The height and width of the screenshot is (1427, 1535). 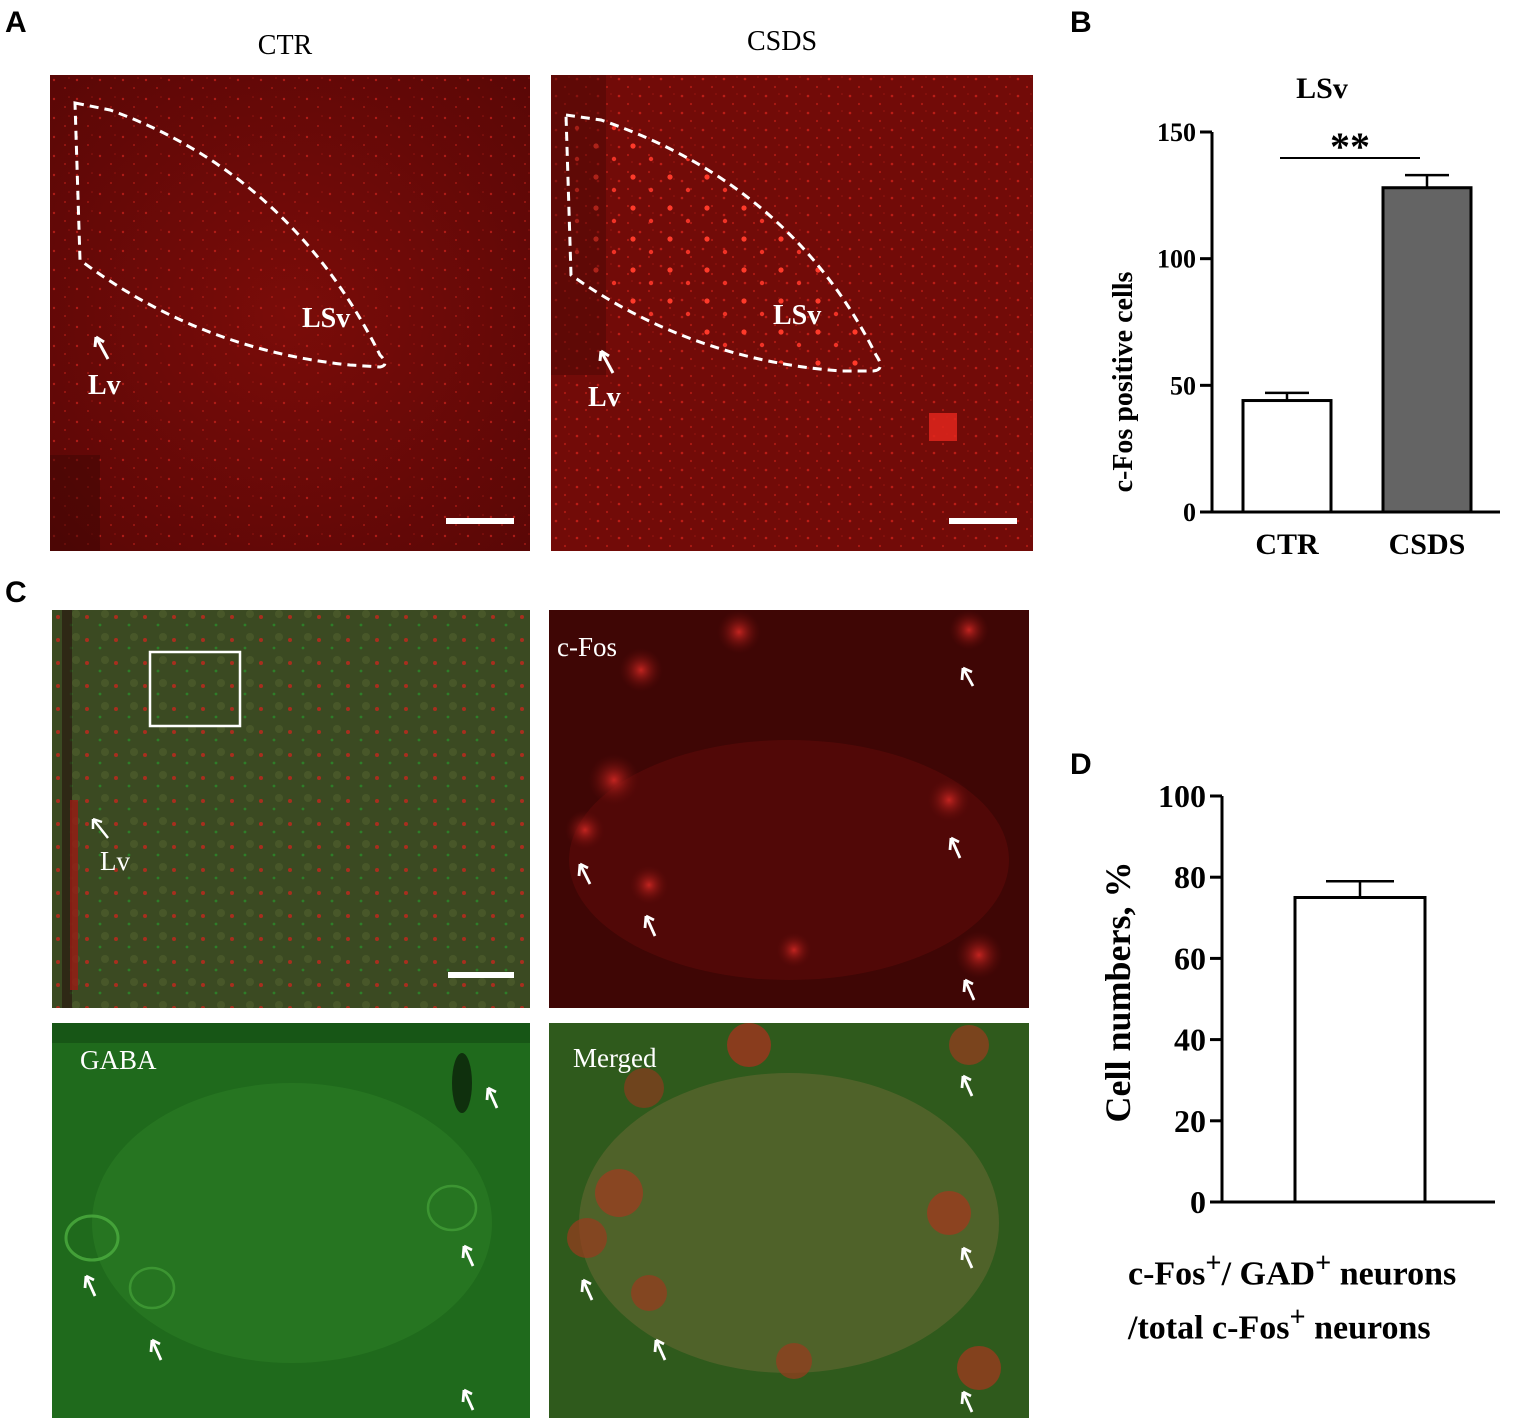 I want to click on cfos-micrograph: c-Fos, so click(x=789, y=809).